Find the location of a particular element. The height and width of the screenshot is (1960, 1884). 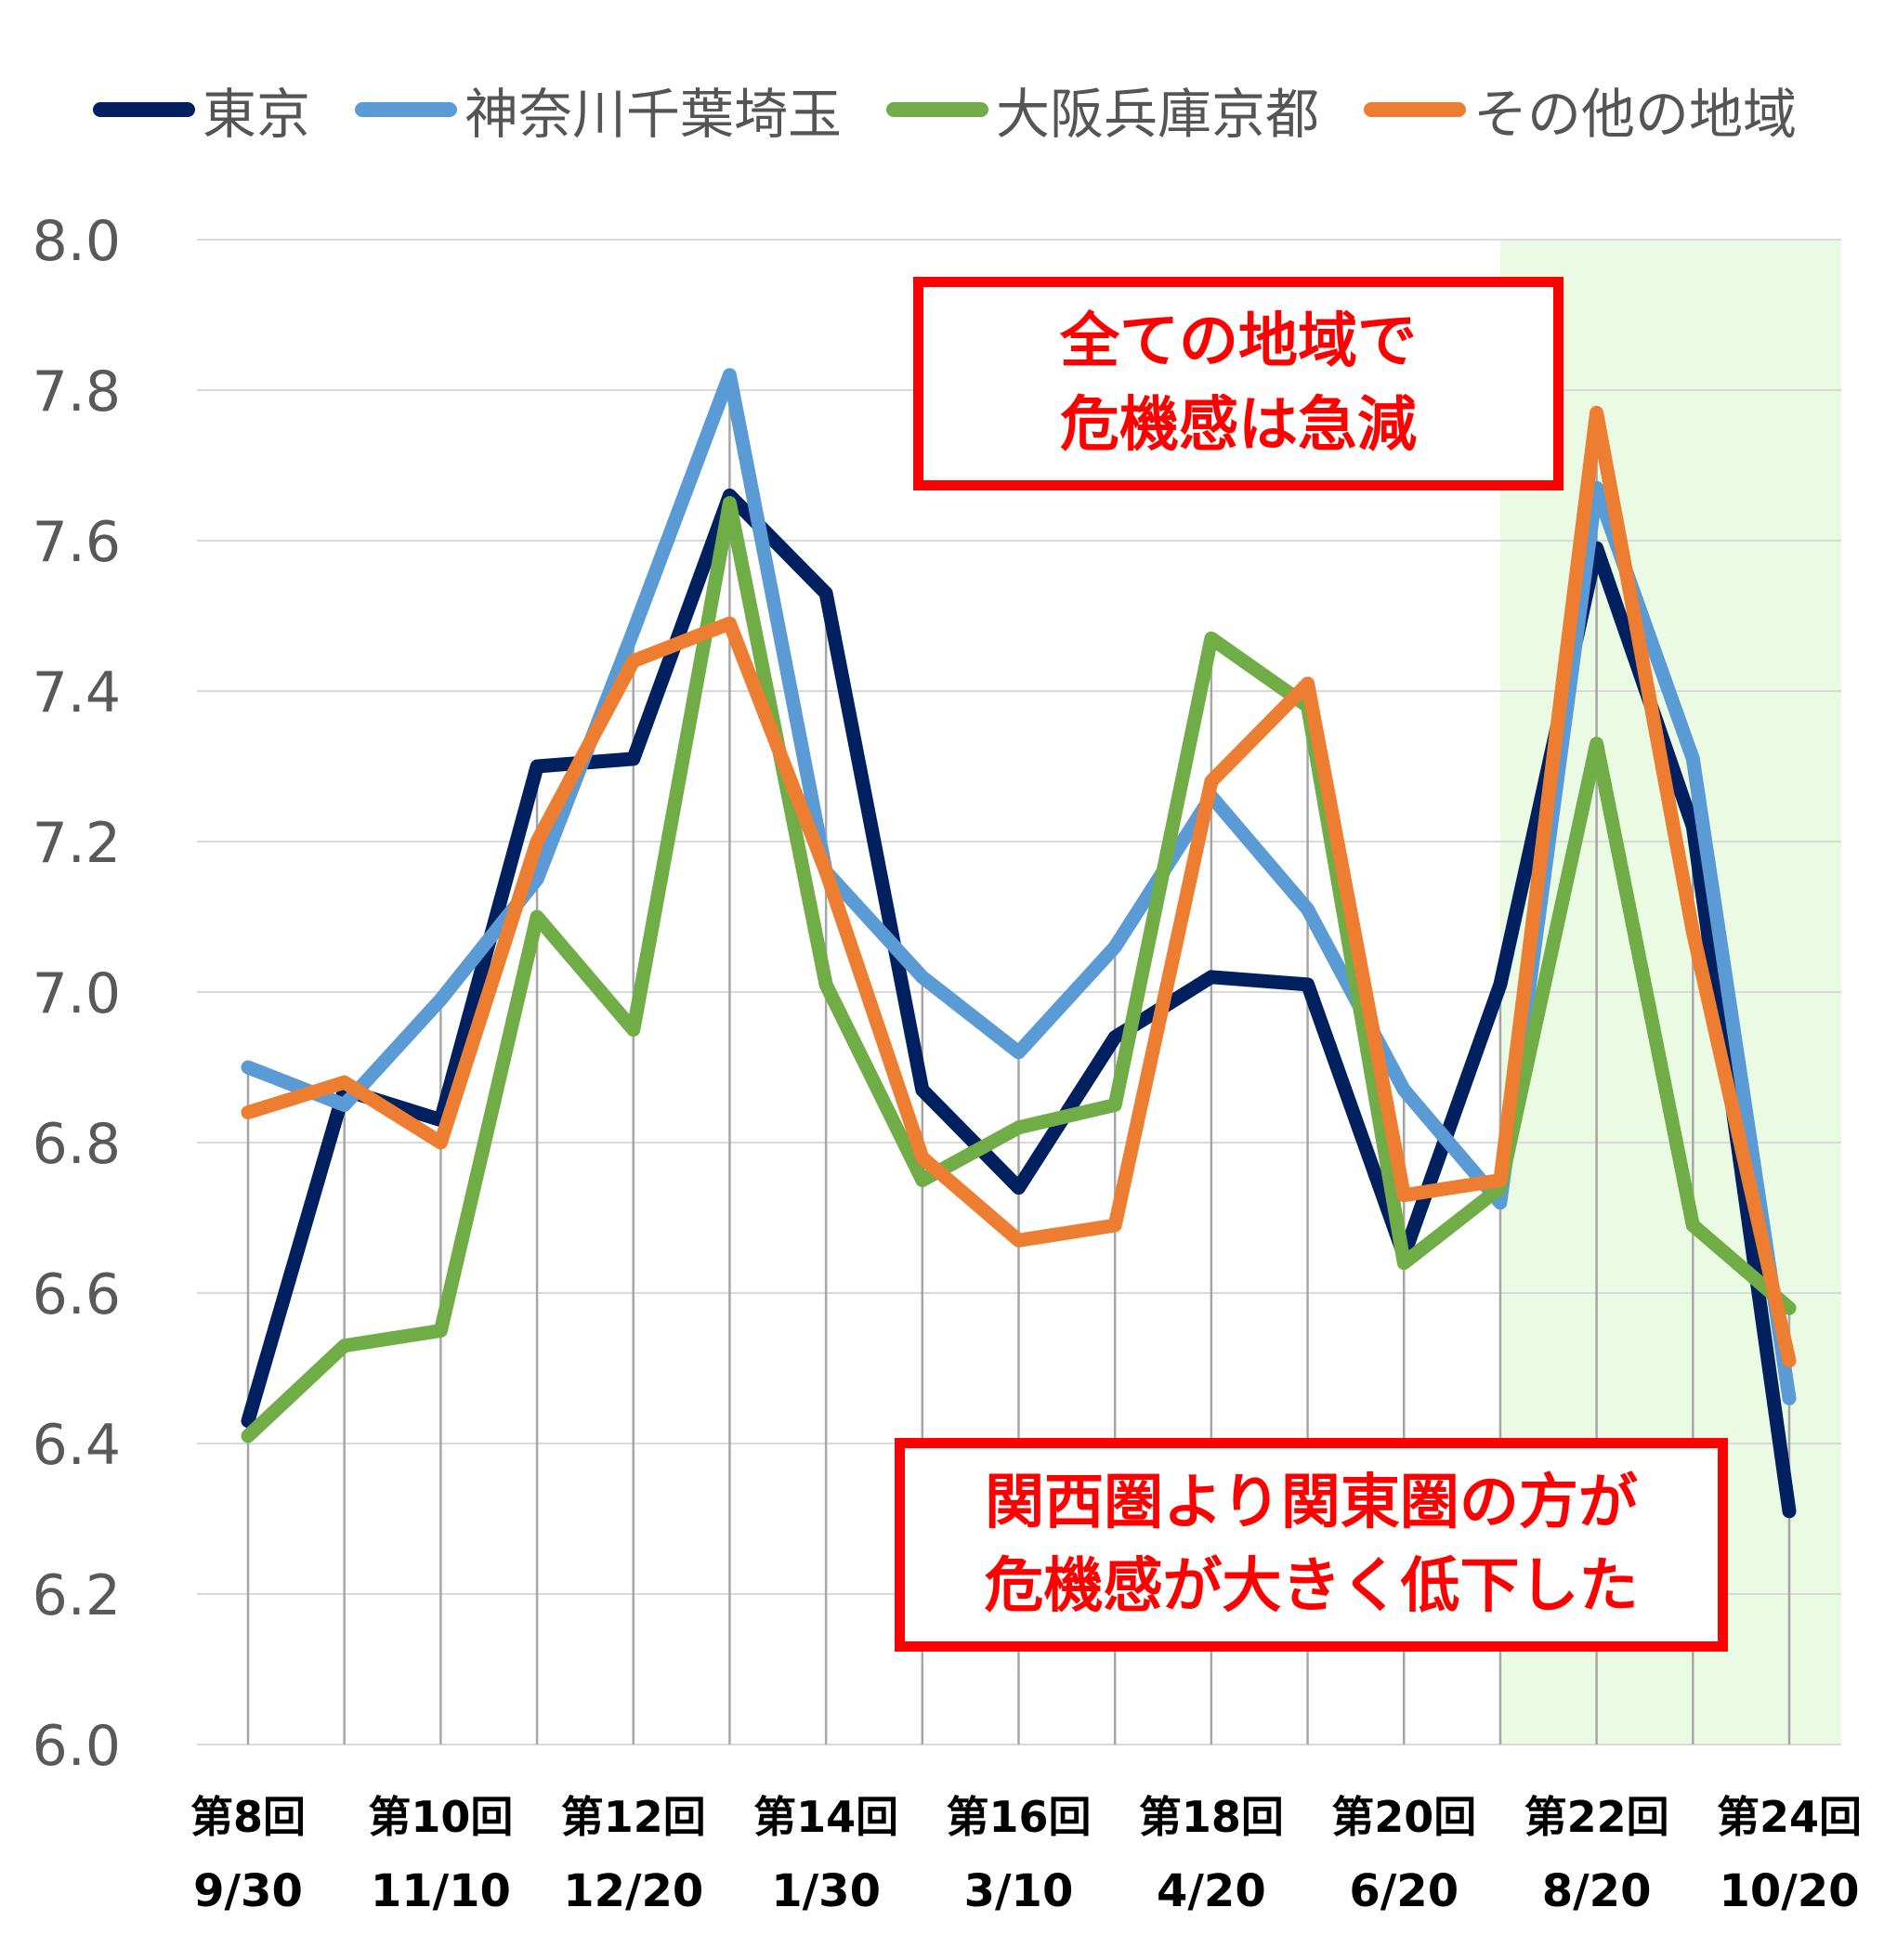

x-tick-label-round: 第8回 is located at coordinates (248, 1817).